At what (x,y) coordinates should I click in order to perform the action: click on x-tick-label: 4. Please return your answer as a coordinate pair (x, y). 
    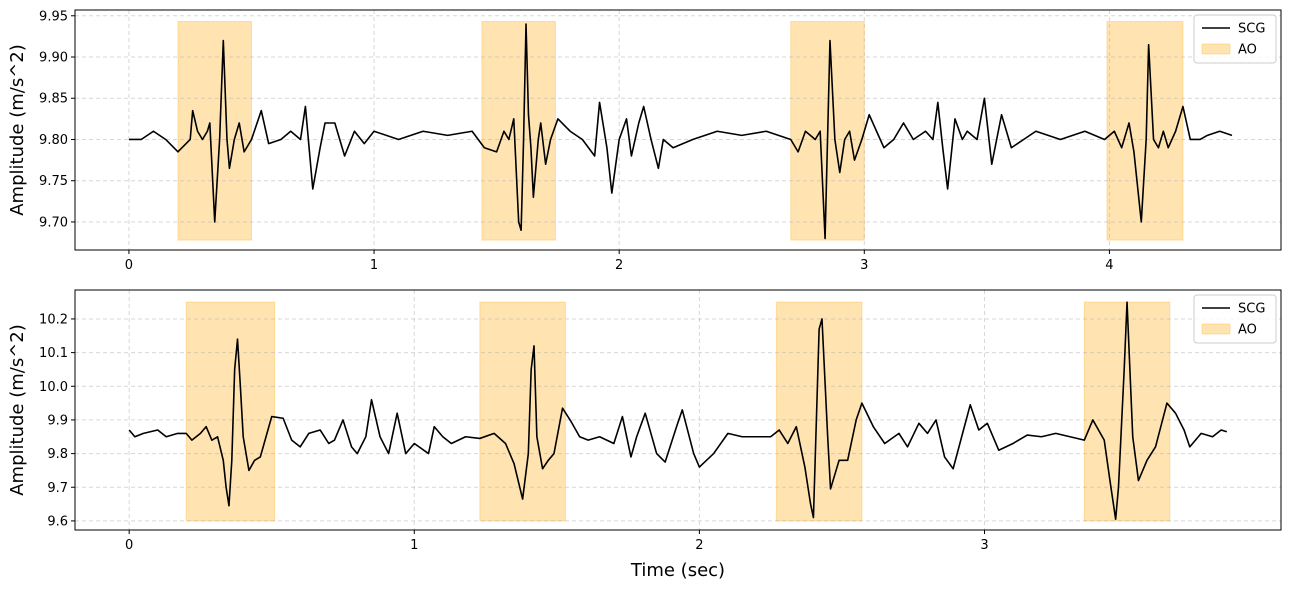
    Looking at the image, I should click on (1109, 265).